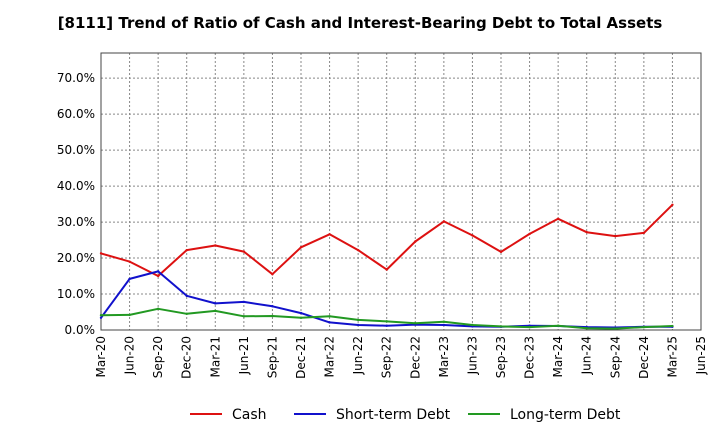  What do you see at coordinates (249, 415) in the screenshot?
I see `legend-label-cash: Cash` at bounding box center [249, 415].